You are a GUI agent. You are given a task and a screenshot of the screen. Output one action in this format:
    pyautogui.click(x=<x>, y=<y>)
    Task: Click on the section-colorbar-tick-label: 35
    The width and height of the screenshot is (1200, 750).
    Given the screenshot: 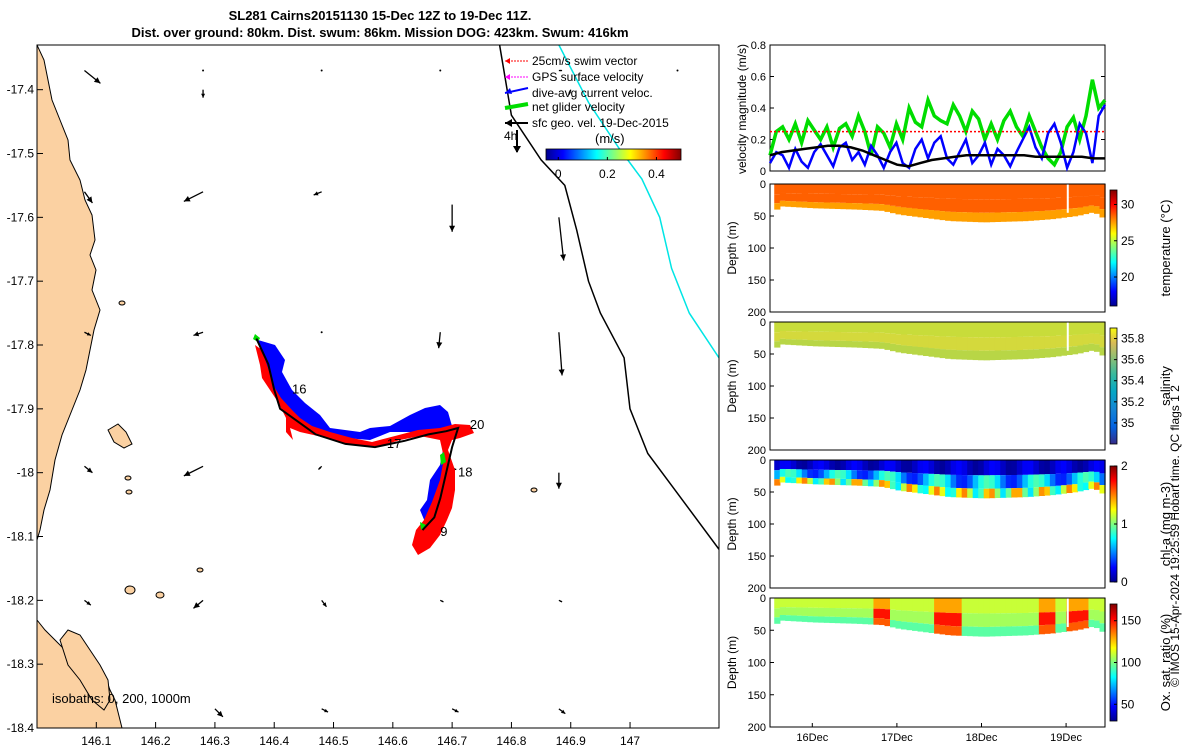 What is the action you would take?
    pyautogui.click(x=1128, y=423)
    